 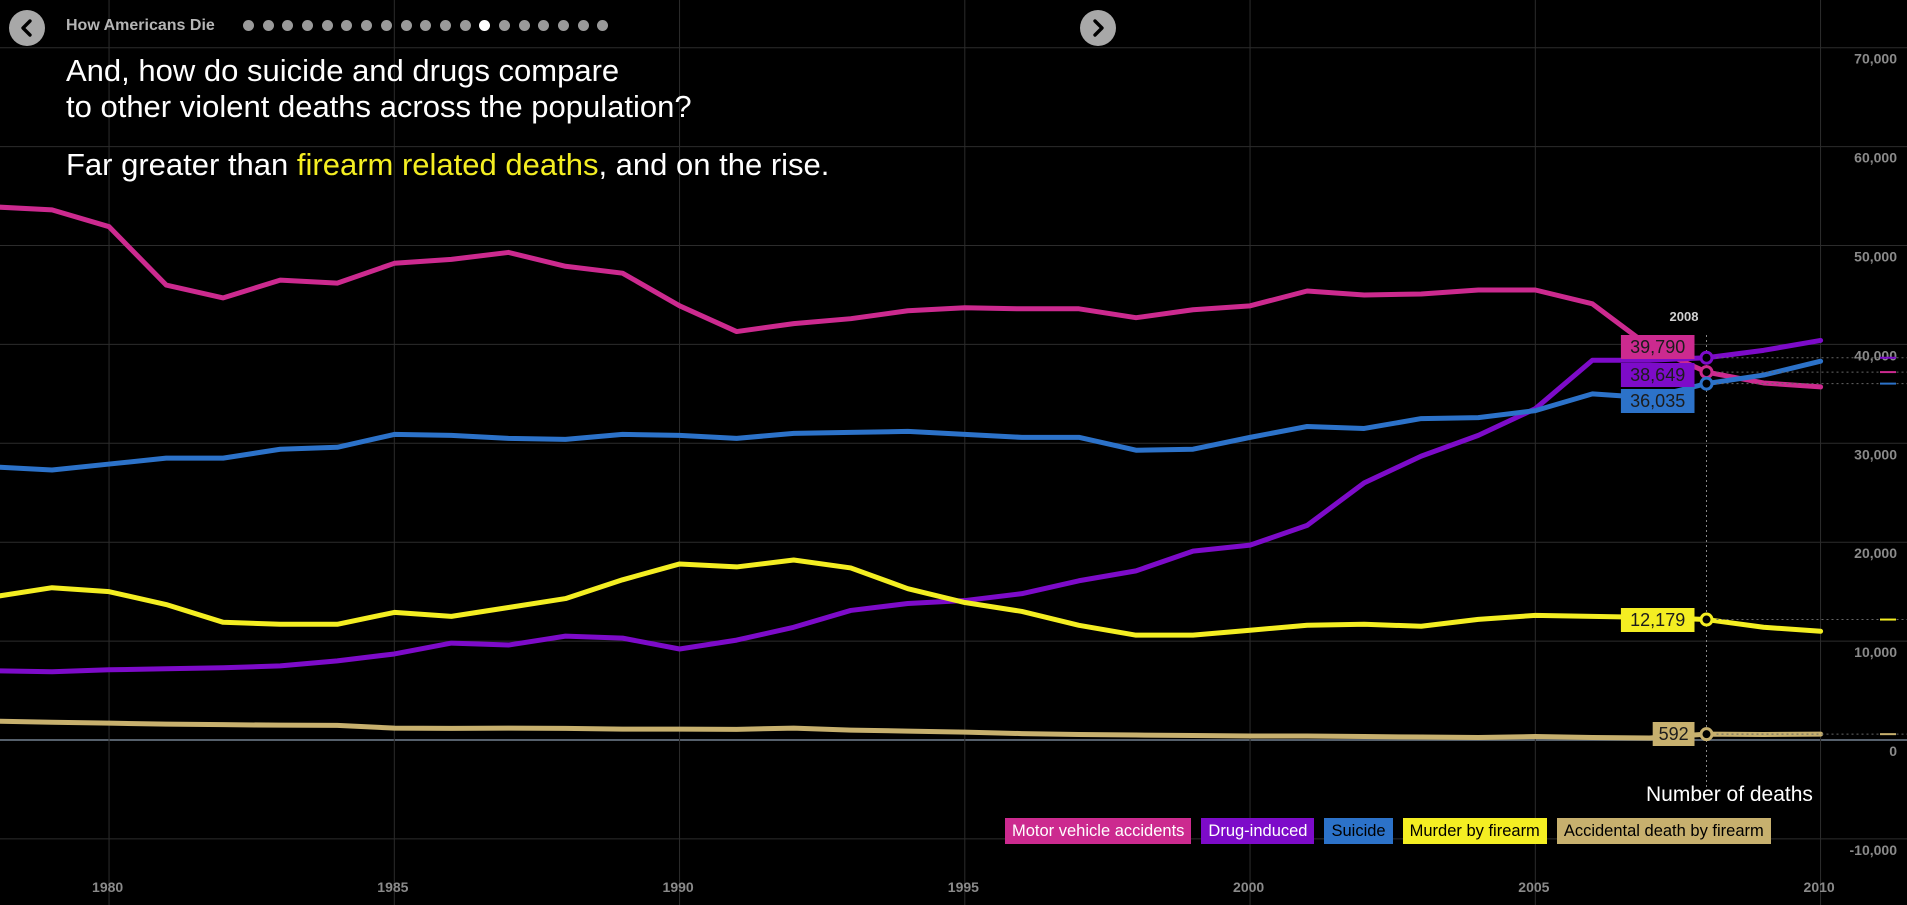 I want to click on y-tick-label: 0, so click(x=1893, y=751).